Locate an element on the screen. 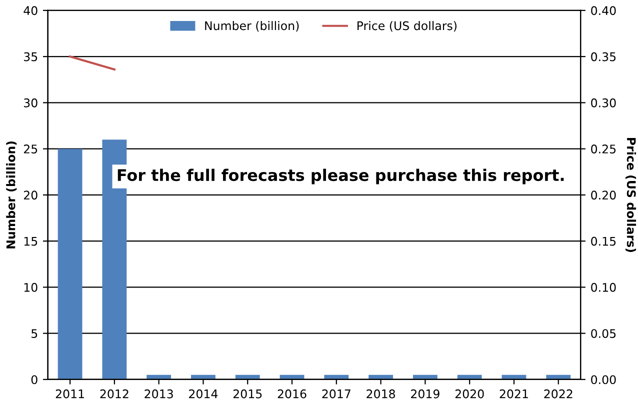 Image resolution: width=638 pixels, height=417 pixels. y2-tick-label: 0.00 is located at coordinates (603, 379).